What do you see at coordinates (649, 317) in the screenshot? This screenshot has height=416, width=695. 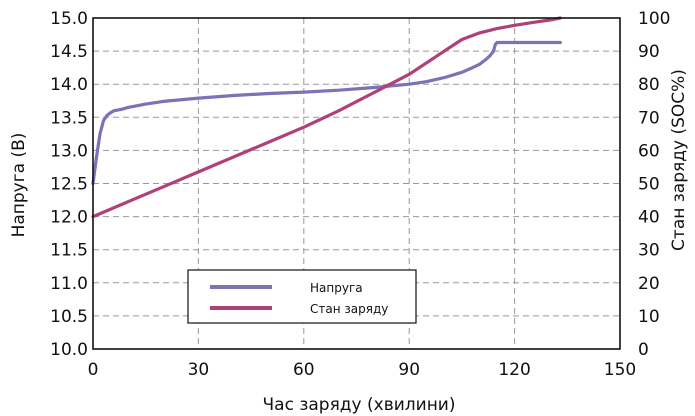 I see `y2-tick-label: 10` at bounding box center [649, 317].